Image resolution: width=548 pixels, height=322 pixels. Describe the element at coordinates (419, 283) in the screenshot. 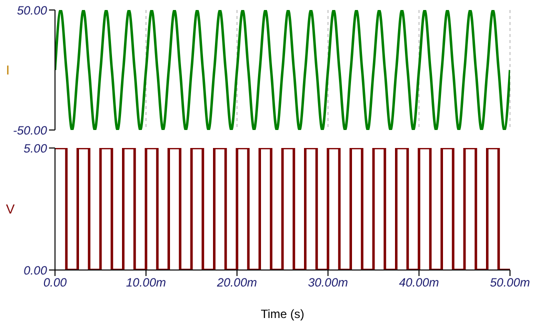

I see `x-tick-label: 40.00m` at that location.